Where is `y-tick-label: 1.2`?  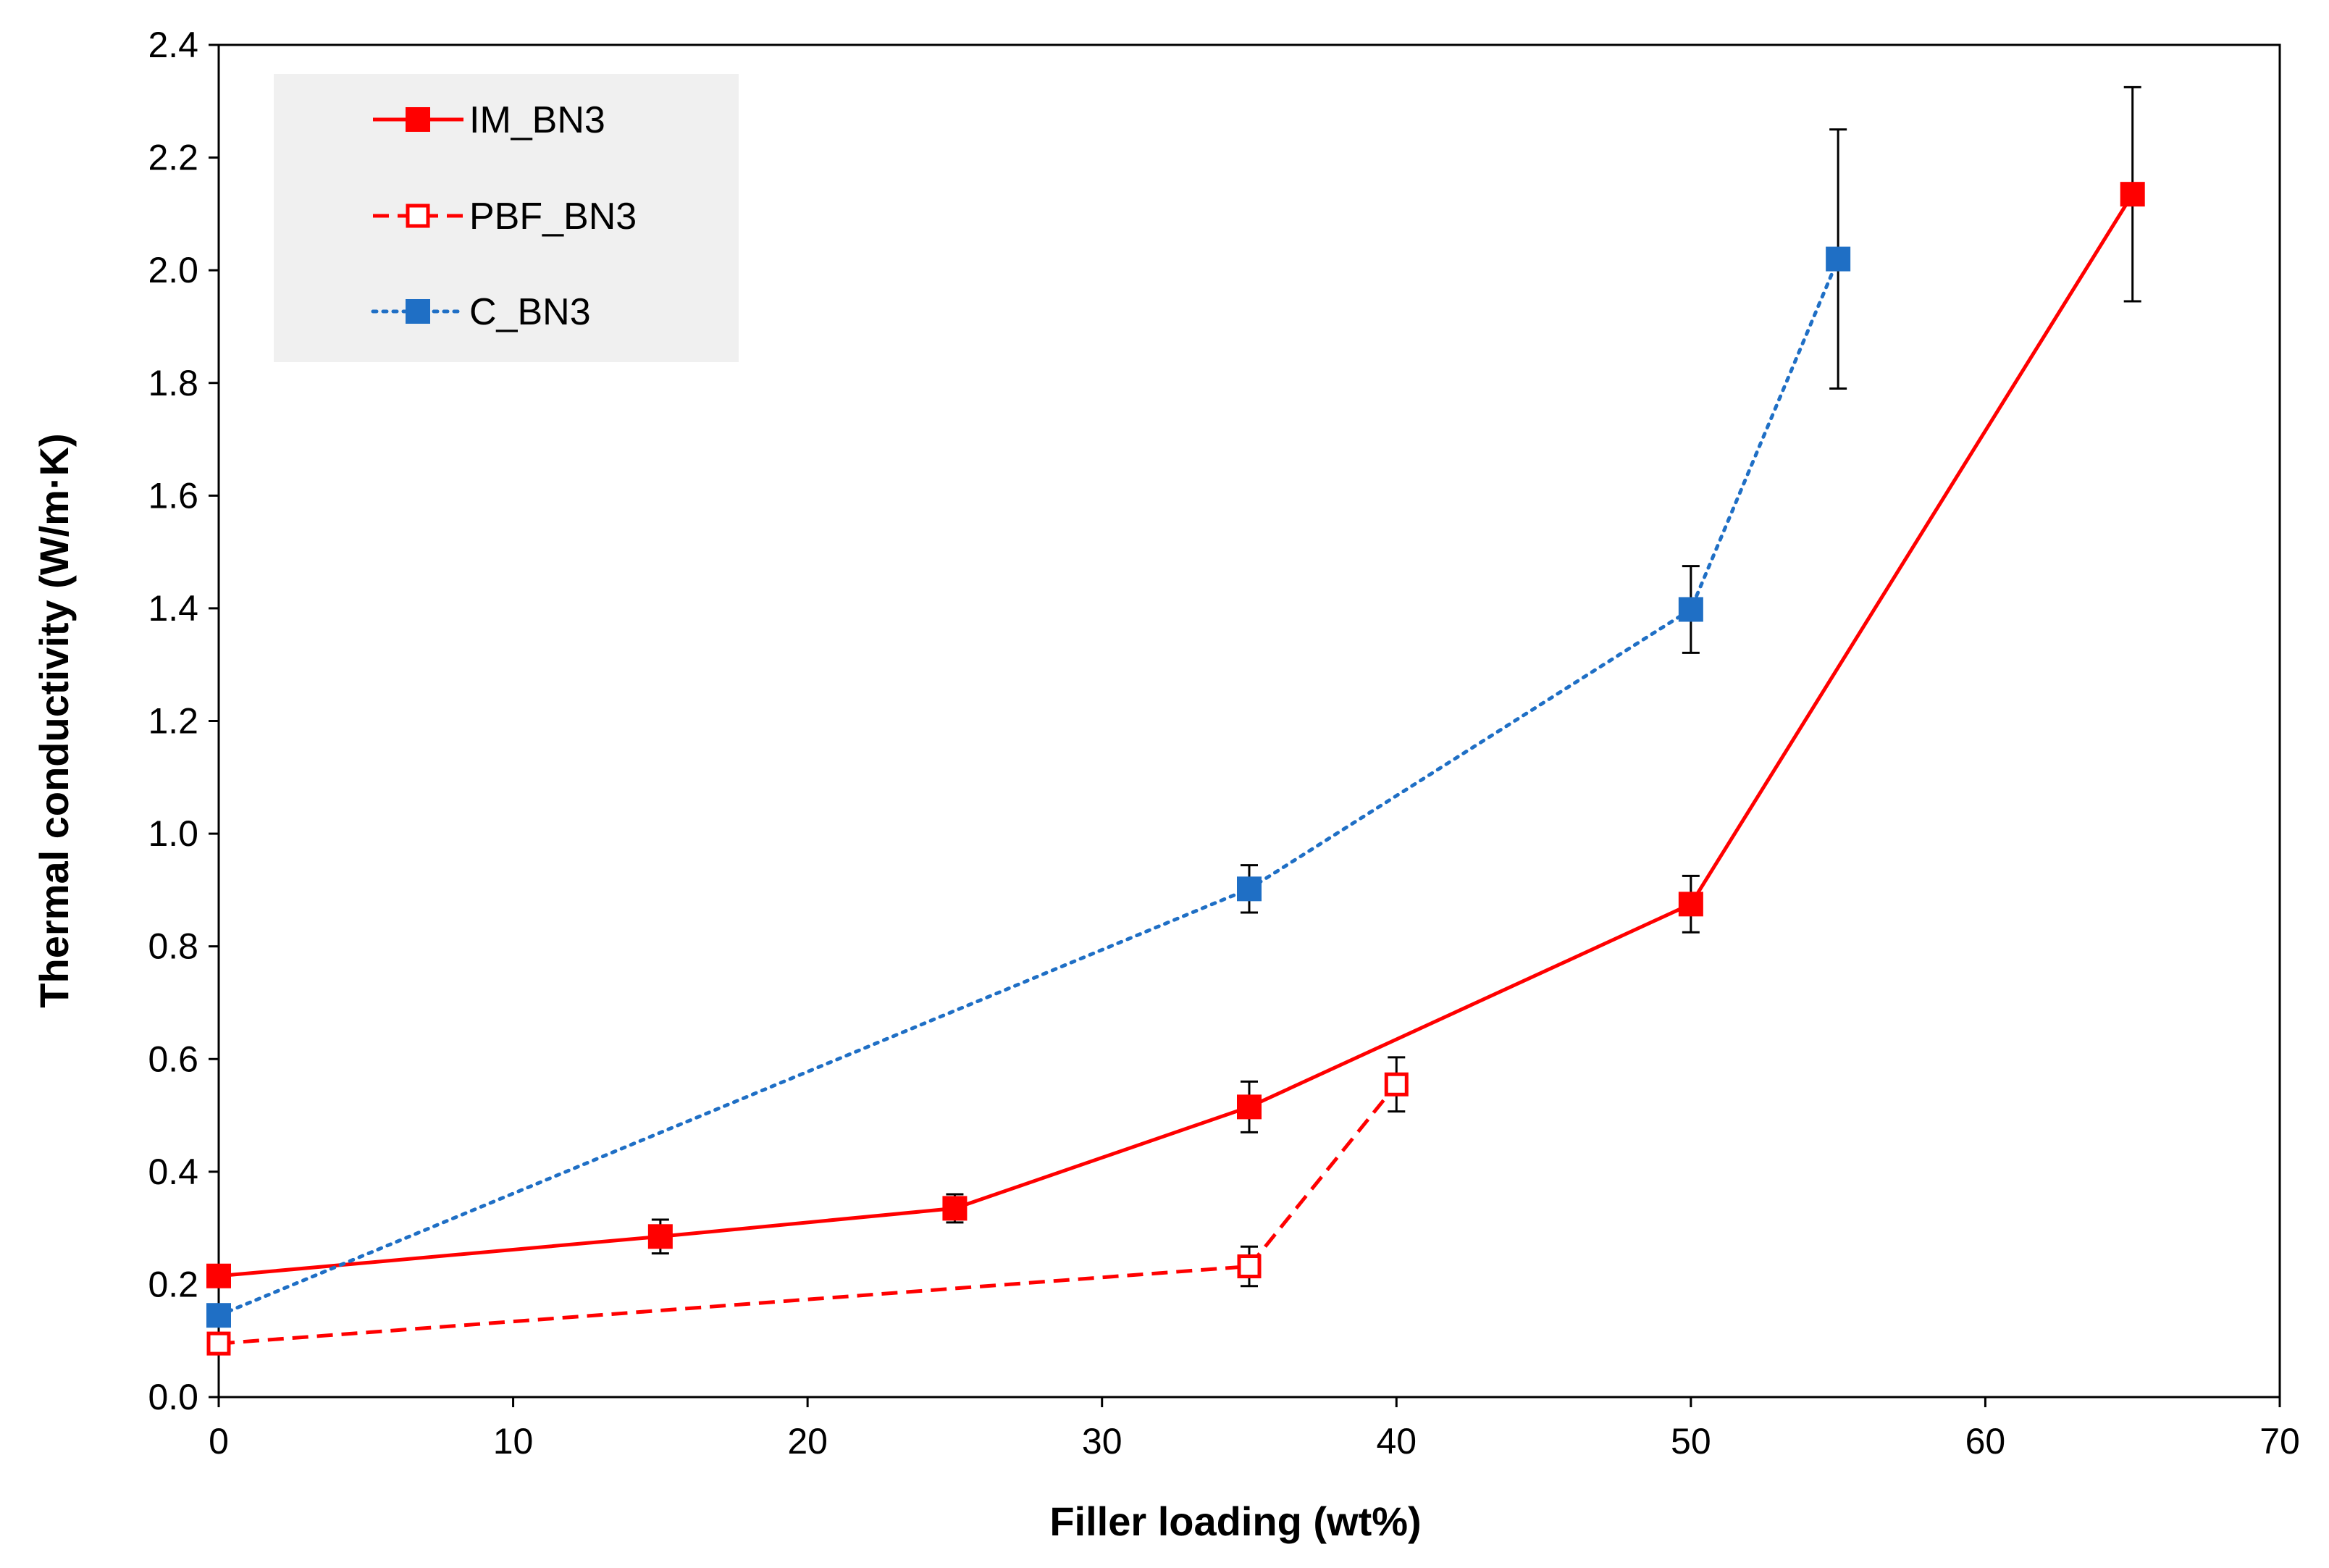 y-tick-label: 1.2 is located at coordinates (173, 721).